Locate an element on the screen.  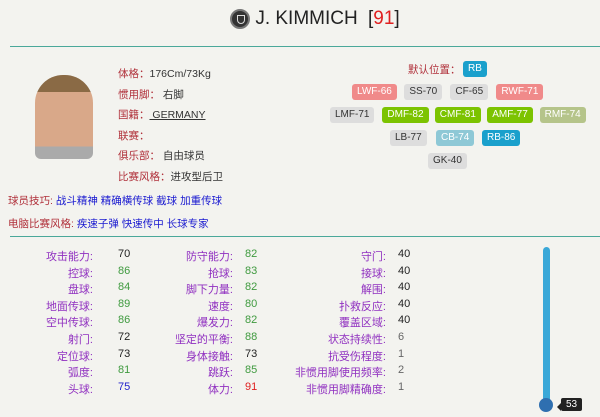
stat-value: 75 is located at coordinates (124, 386).